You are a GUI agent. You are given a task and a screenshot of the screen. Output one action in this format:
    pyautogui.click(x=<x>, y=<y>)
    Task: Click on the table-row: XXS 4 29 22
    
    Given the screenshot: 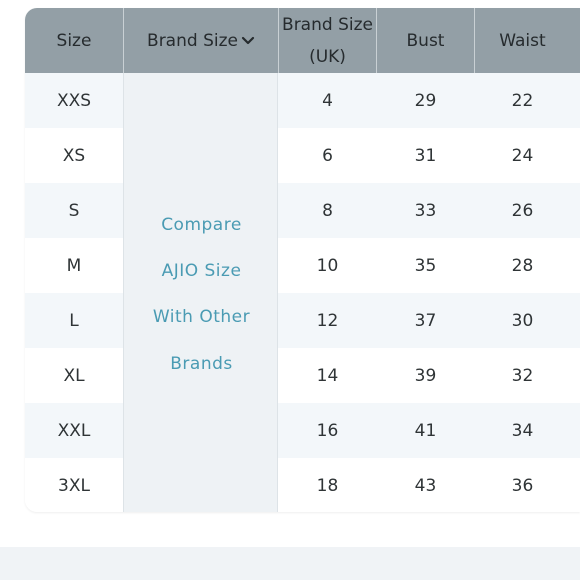 What is the action you would take?
    pyautogui.click(x=302, y=100)
    